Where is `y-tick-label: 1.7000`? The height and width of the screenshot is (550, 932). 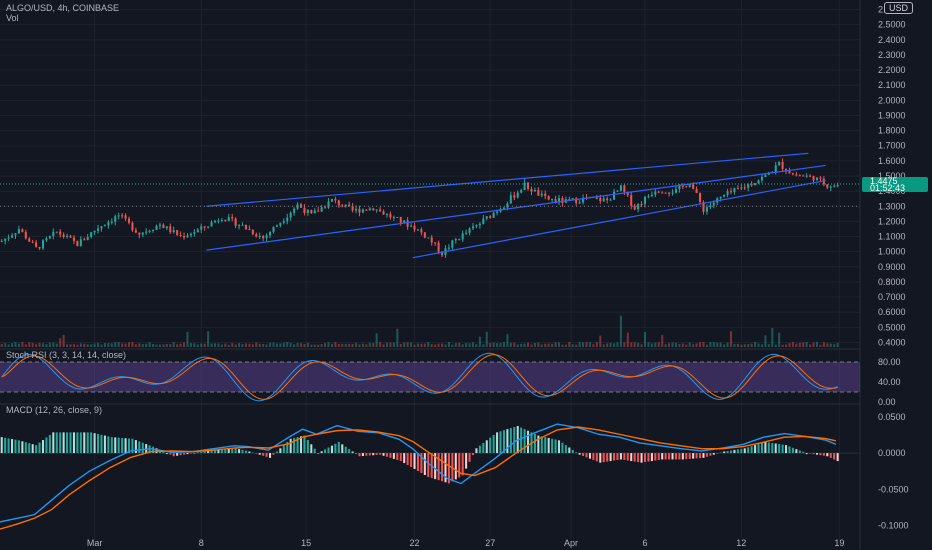 y-tick-label: 1.7000 is located at coordinates (892, 146).